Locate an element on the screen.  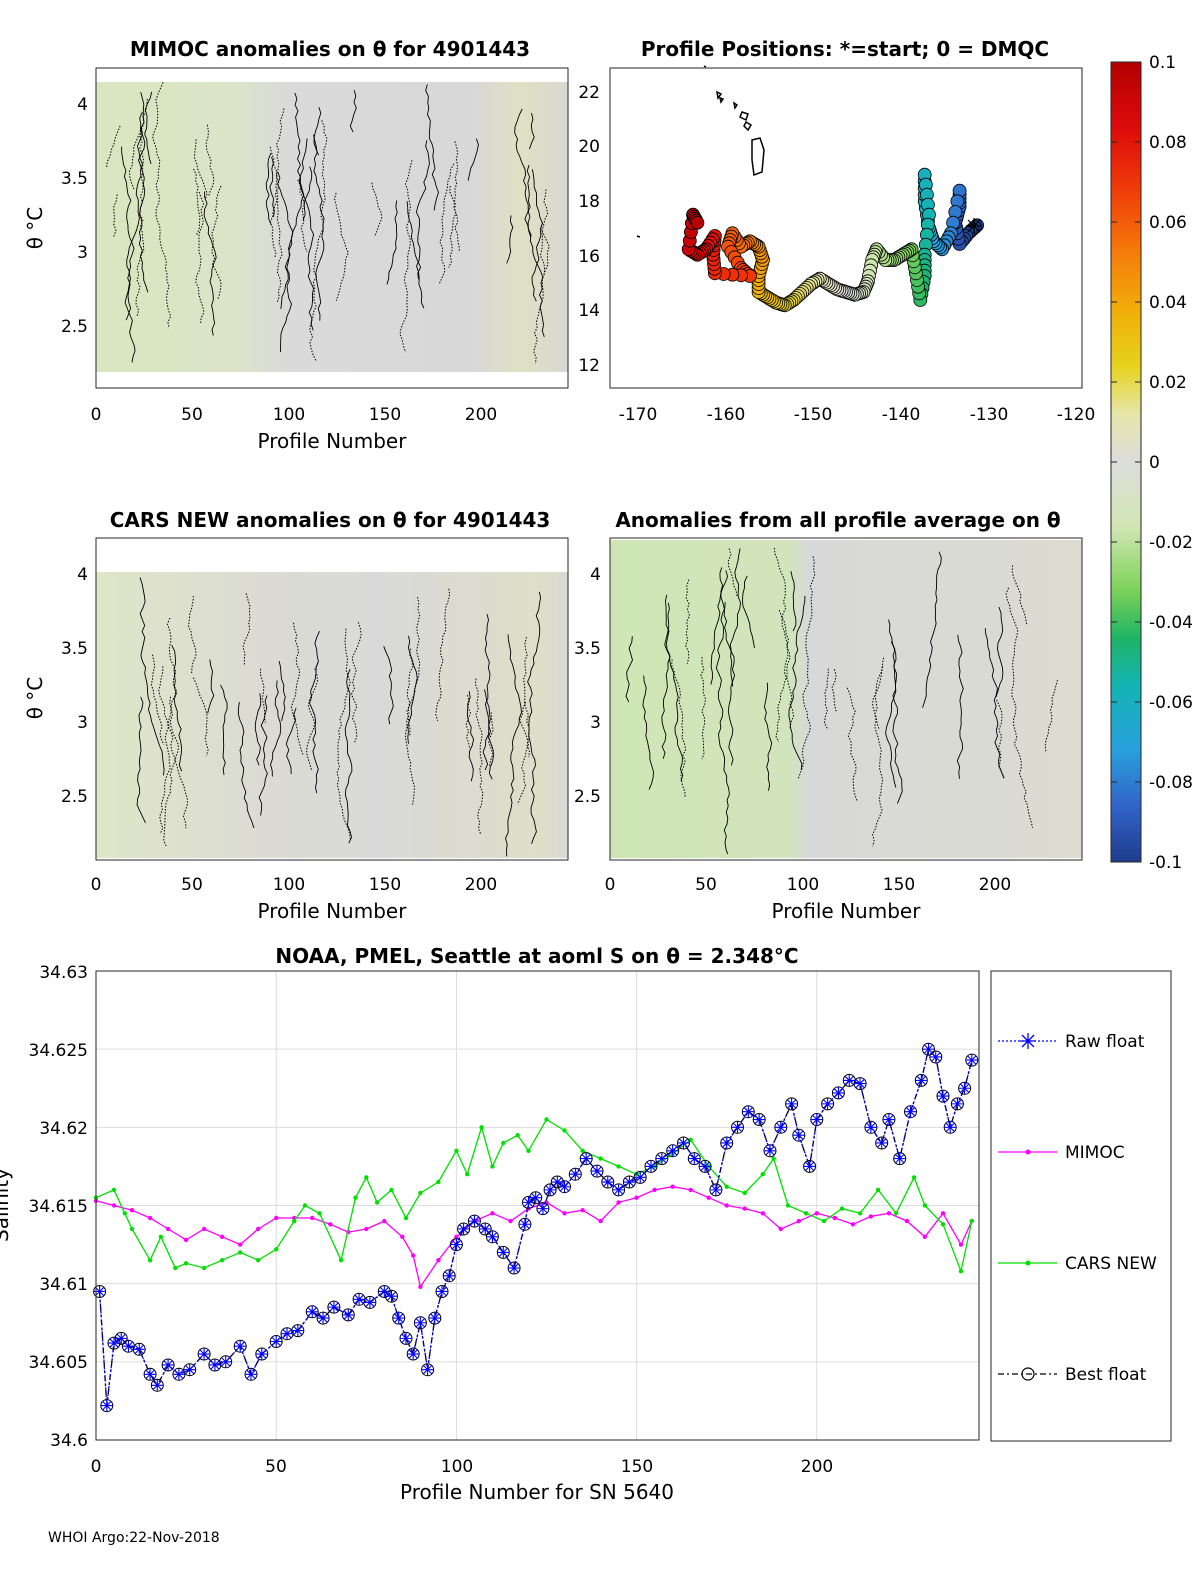
circle-marker-icon is located at coordinates (1028, 1374).